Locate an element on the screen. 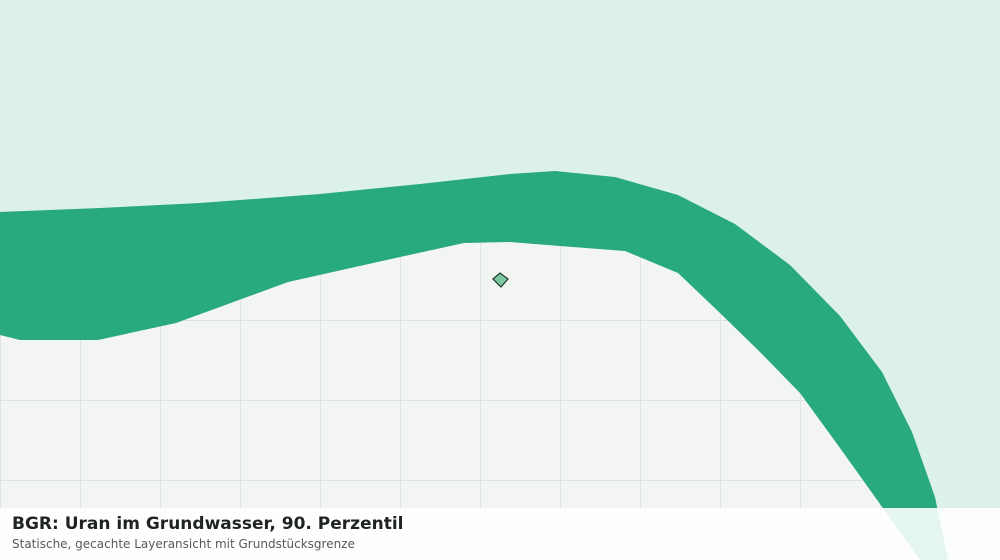  caption-panel is located at coordinates (500, 534).